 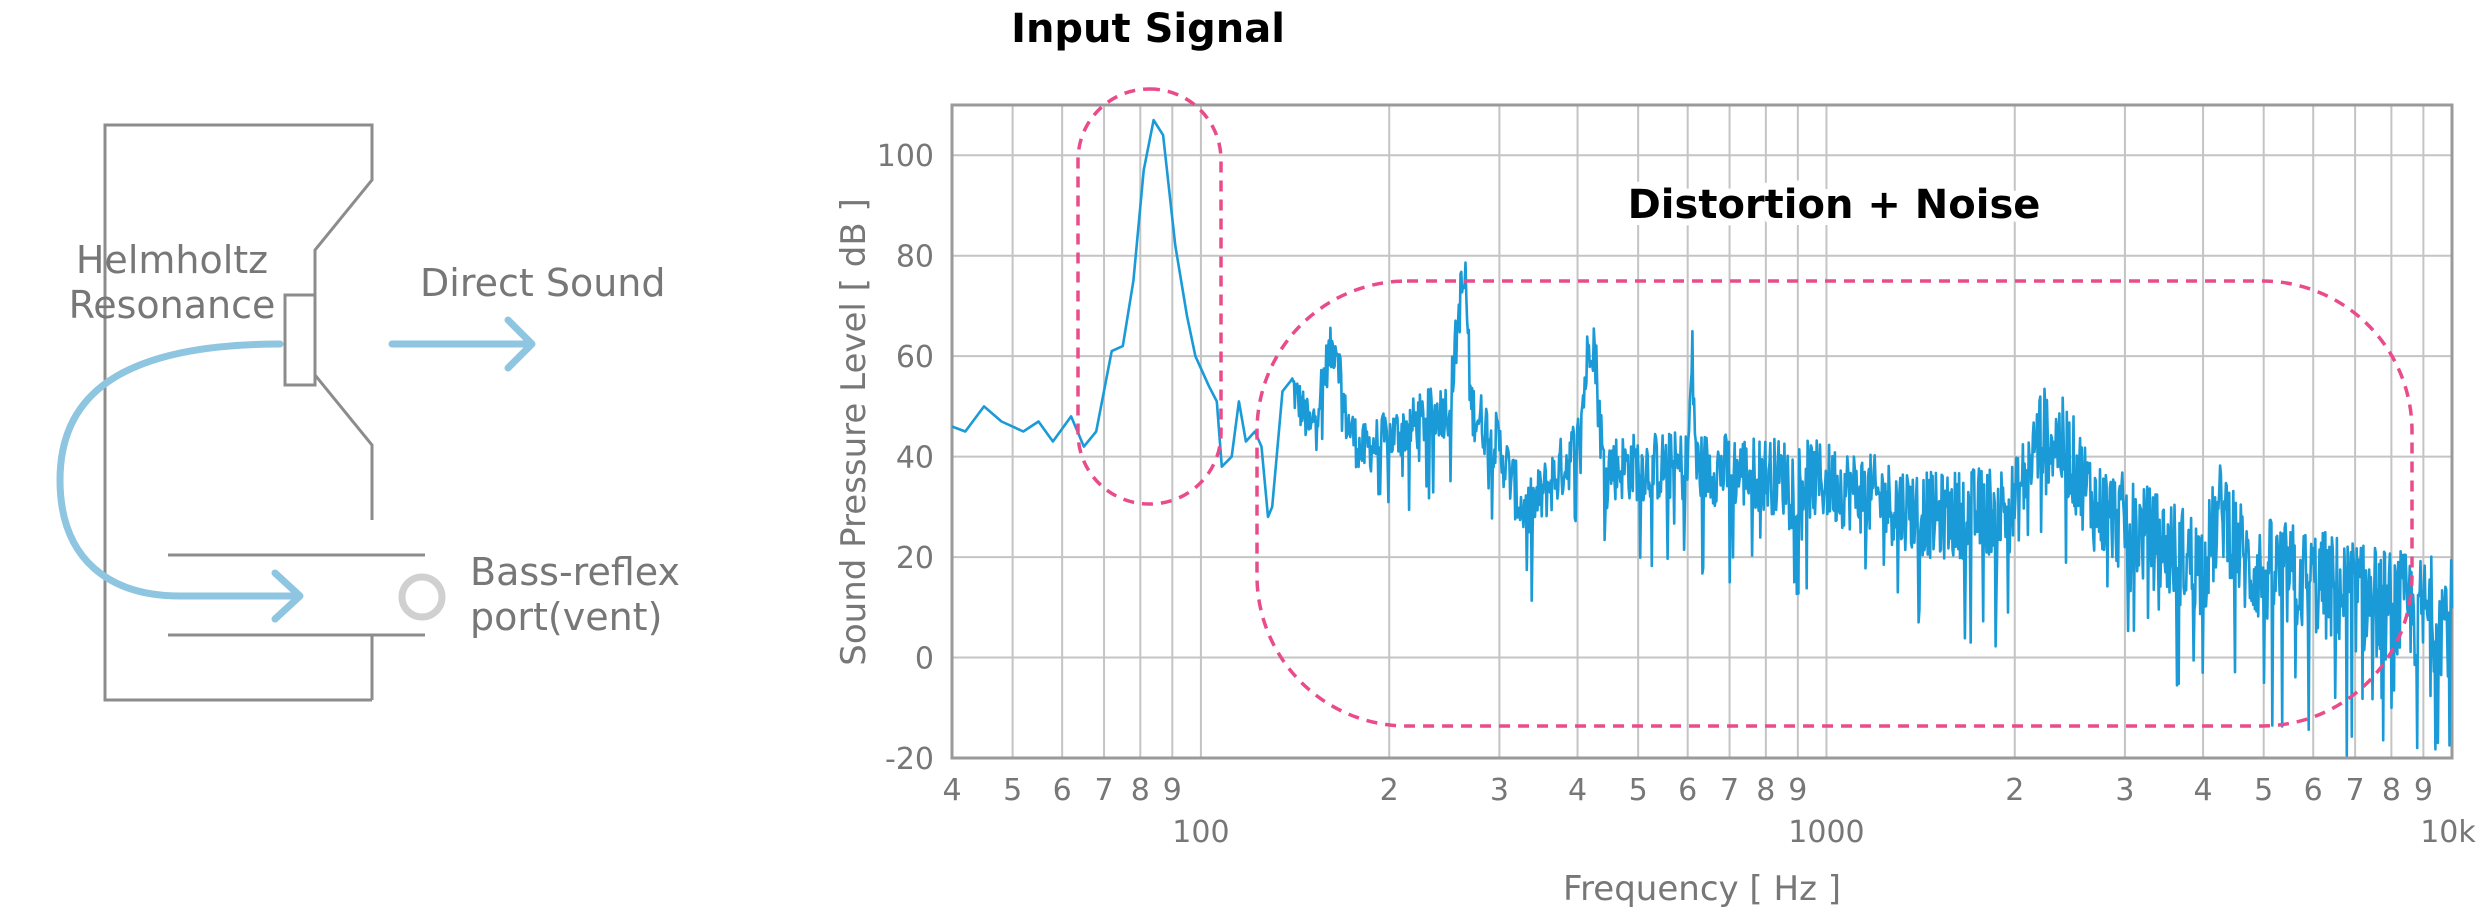 I want to click on x-major-tick-label: 100, so click(x=1200, y=832).